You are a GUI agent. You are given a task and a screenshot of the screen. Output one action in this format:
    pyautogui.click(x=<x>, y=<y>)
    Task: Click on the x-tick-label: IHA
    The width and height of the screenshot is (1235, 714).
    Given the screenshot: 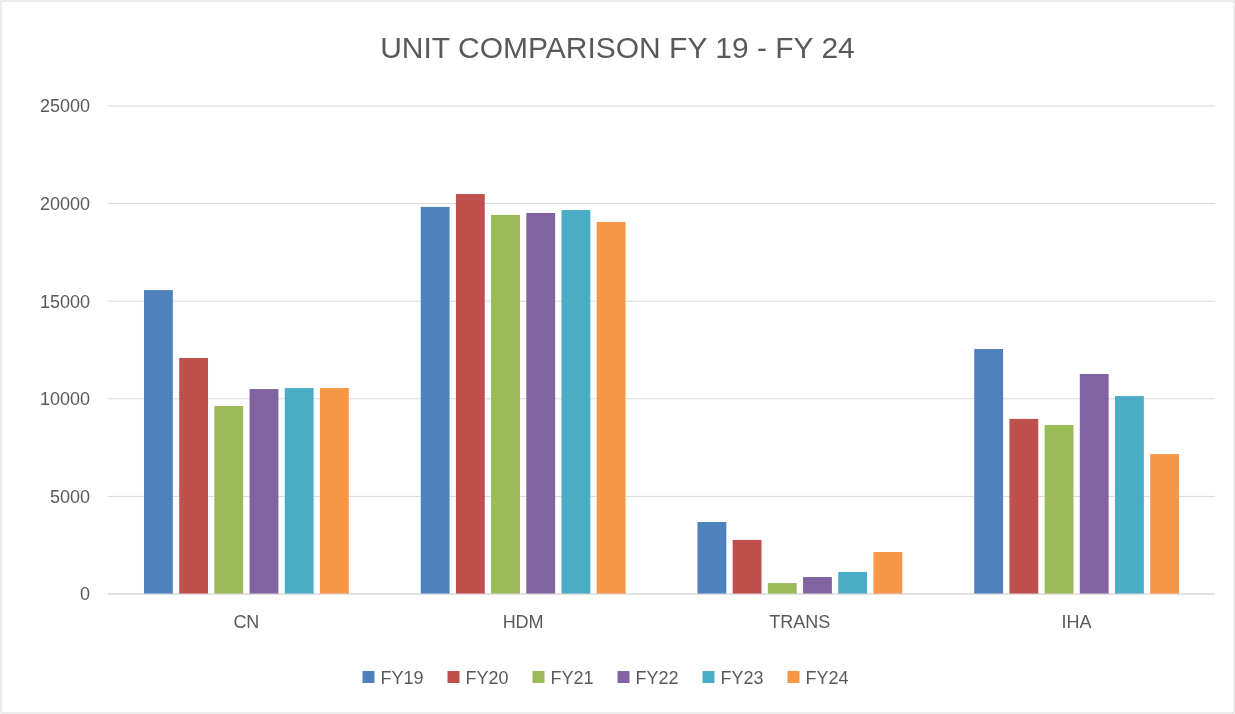 What is the action you would take?
    pyautogui.click(x=1076, y=622)
    